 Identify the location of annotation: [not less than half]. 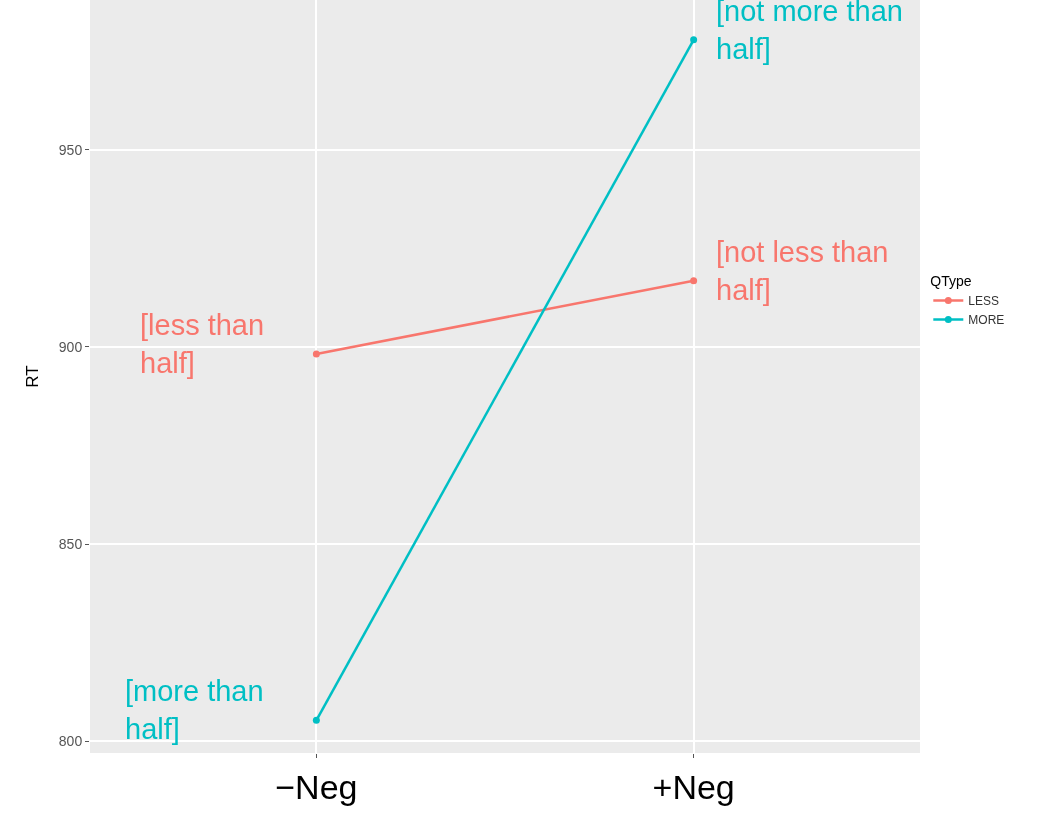
(802, 271).